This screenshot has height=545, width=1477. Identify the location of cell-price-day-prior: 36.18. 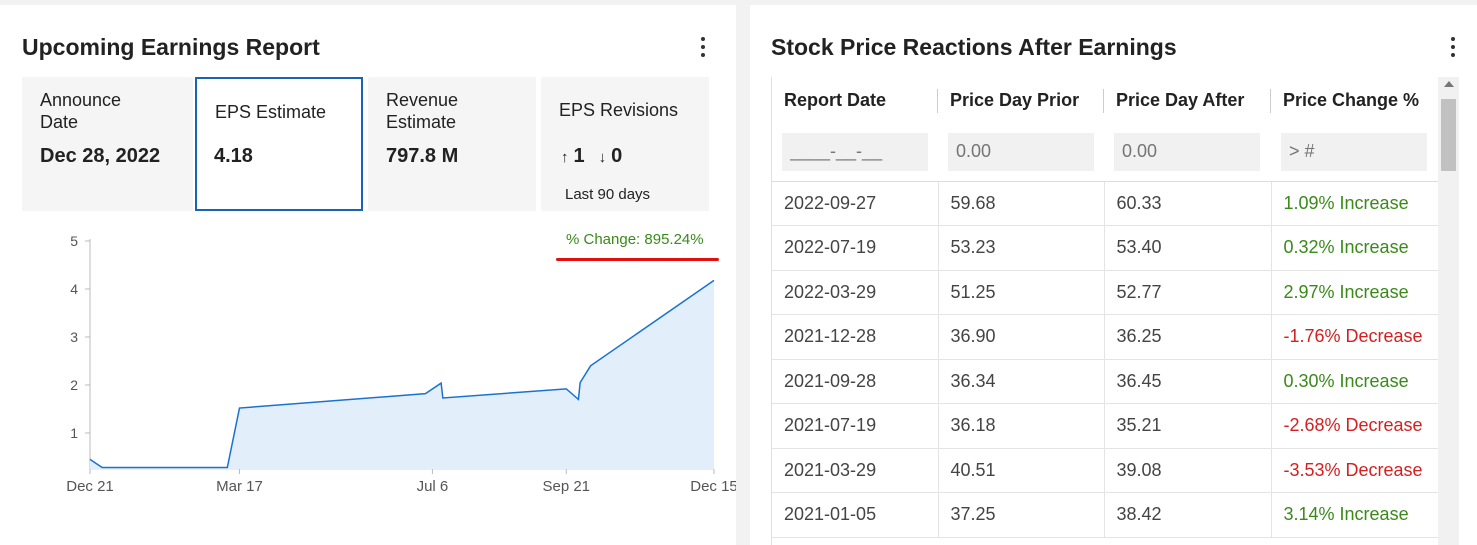
(1021, 426).